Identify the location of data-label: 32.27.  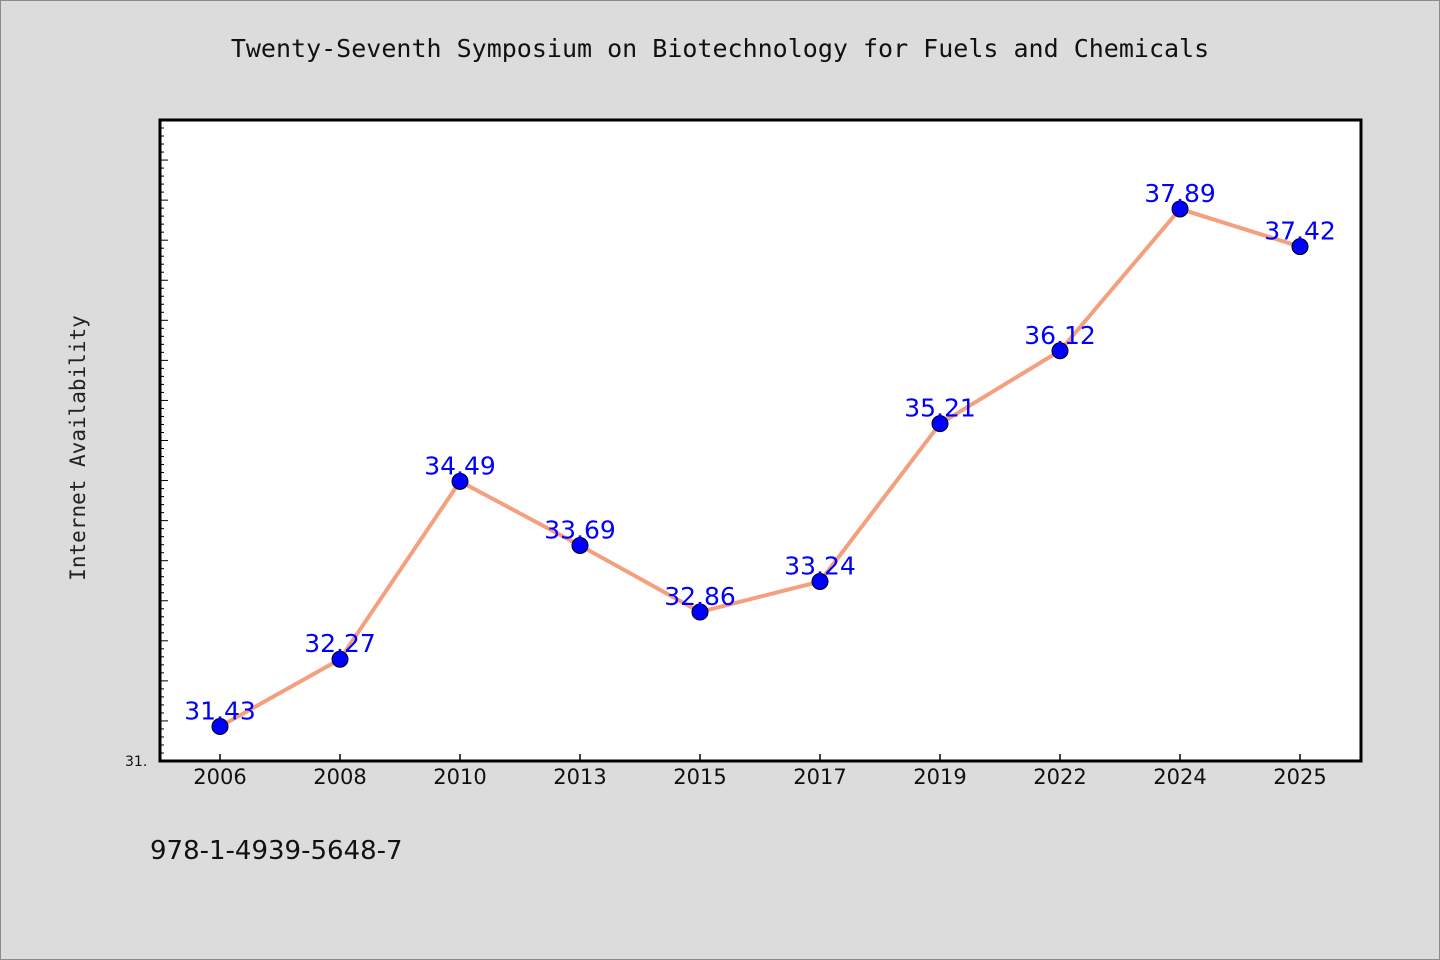
(340, 643).